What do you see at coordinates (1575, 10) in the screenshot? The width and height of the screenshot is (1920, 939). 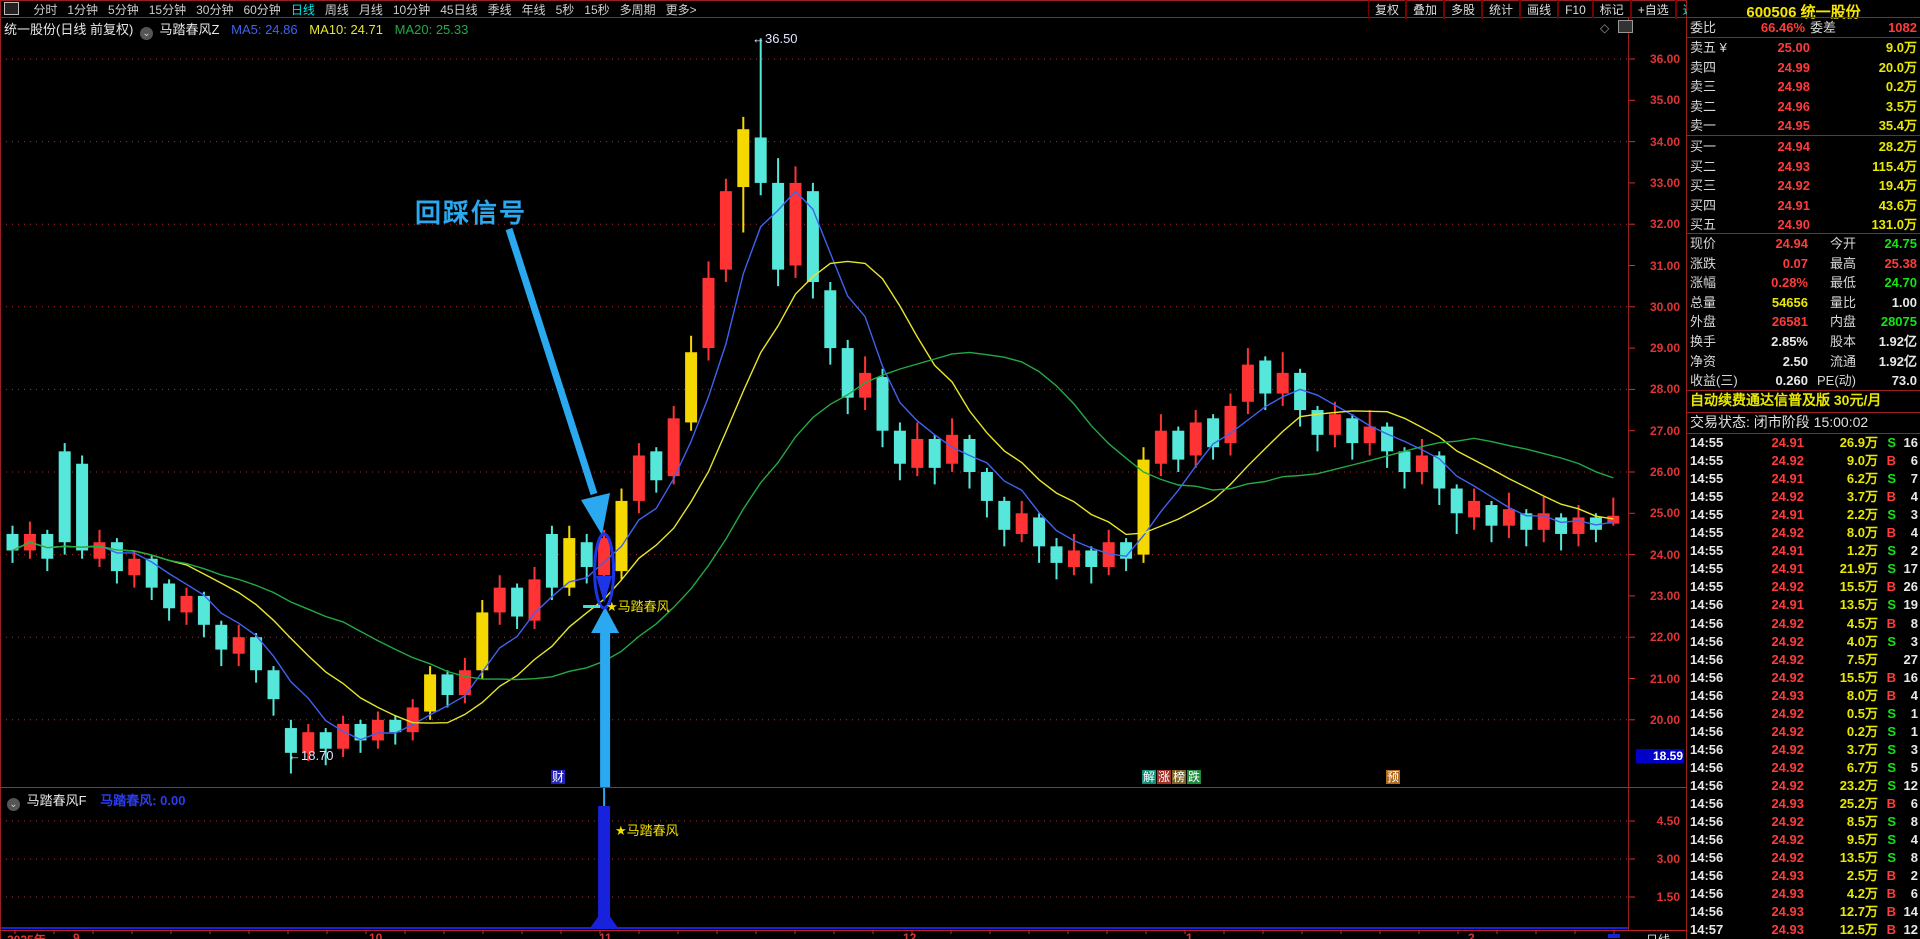 I see `toolbar-button-F10: F10` at bounding box center [1575, 10].